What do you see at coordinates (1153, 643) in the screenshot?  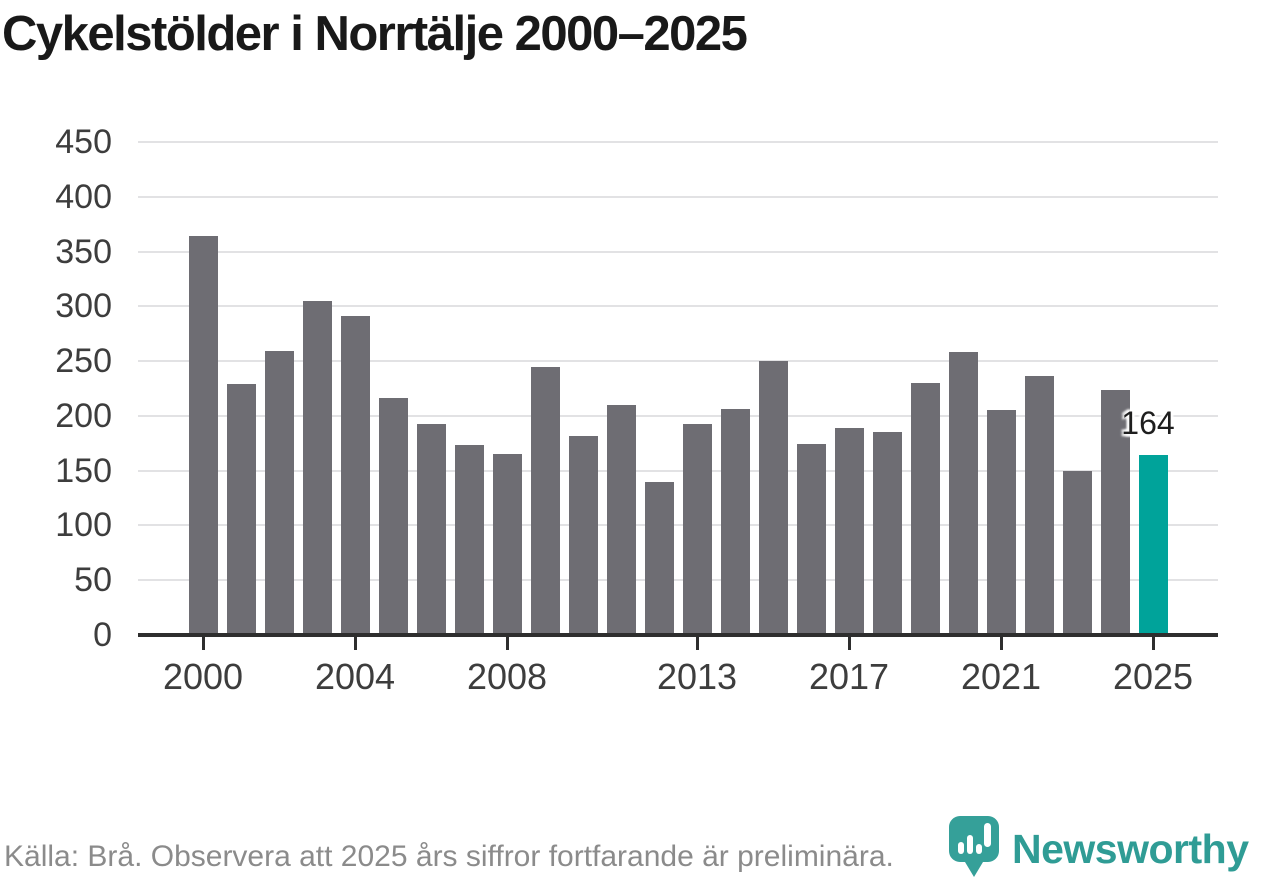 I see `x-tick-2025` at bounding box center [1153, 643].